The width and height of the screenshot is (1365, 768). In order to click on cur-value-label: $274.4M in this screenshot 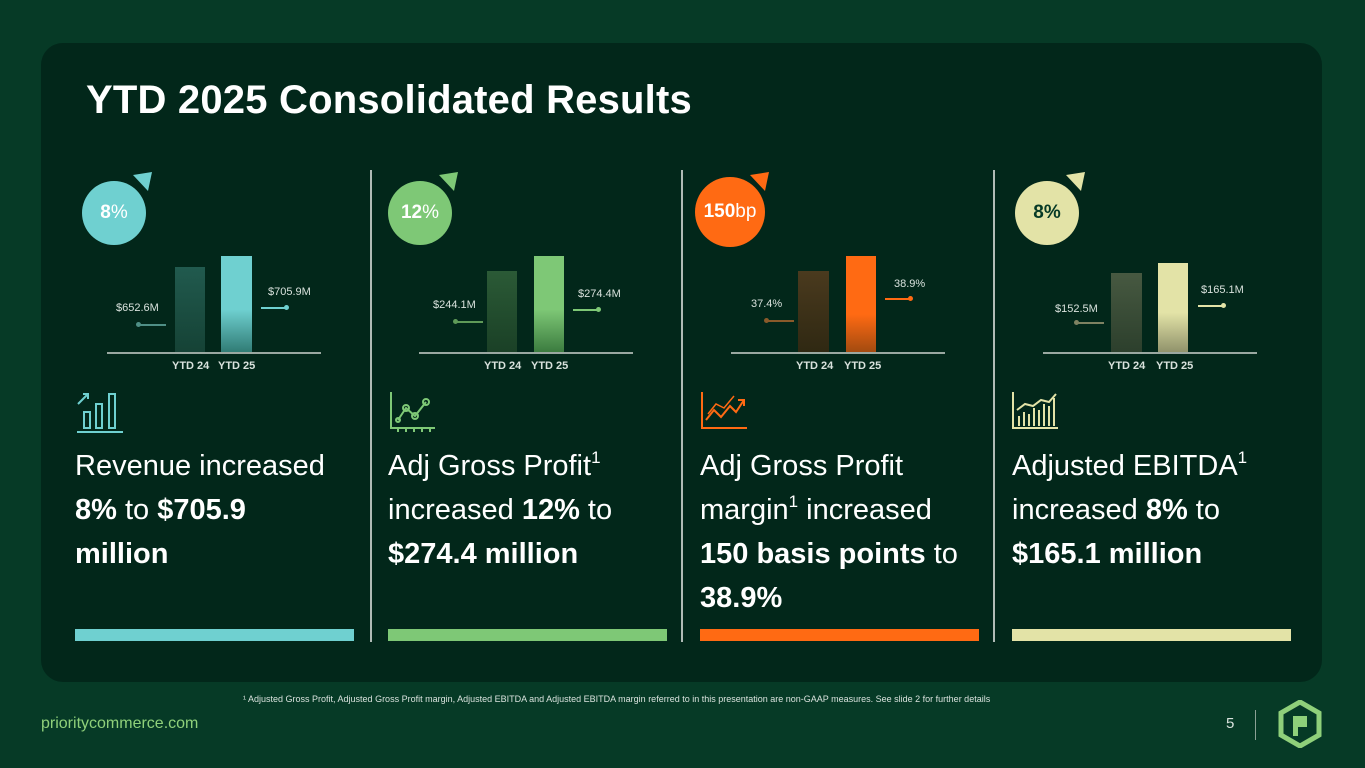, I will do `click(599, 294)`.